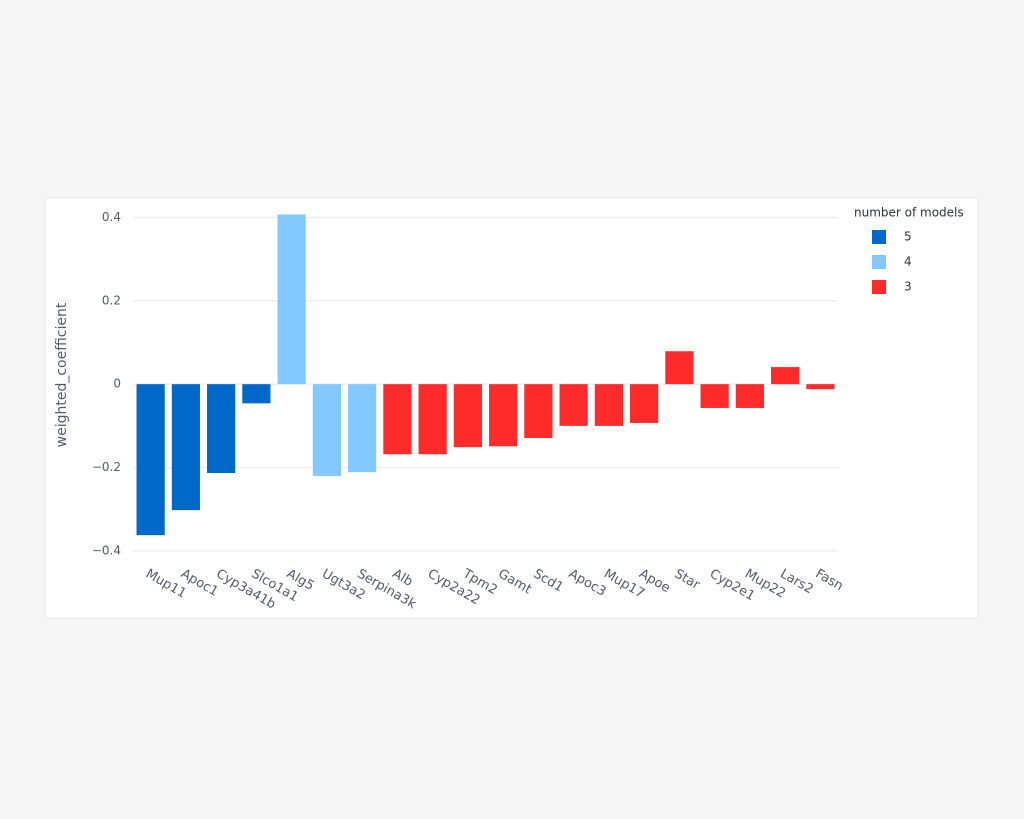 This screenshot has width=1024, height=819. I want to click on y-tick-label: −0.2, so click(106, 467).